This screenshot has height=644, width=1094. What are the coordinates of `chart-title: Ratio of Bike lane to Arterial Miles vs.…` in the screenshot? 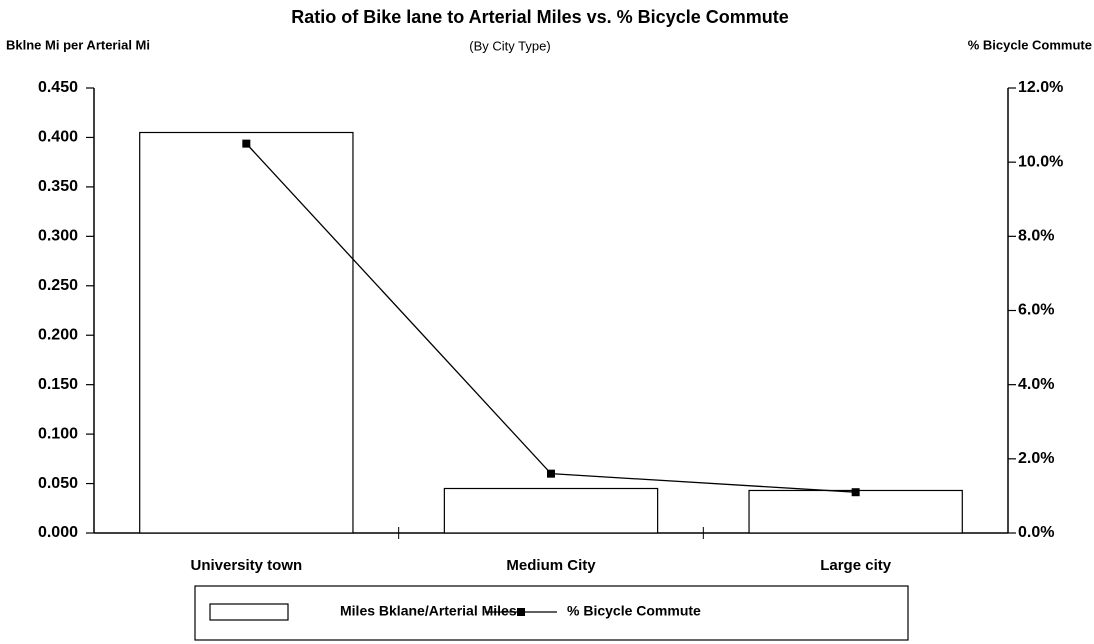 It's located at (539, 17).